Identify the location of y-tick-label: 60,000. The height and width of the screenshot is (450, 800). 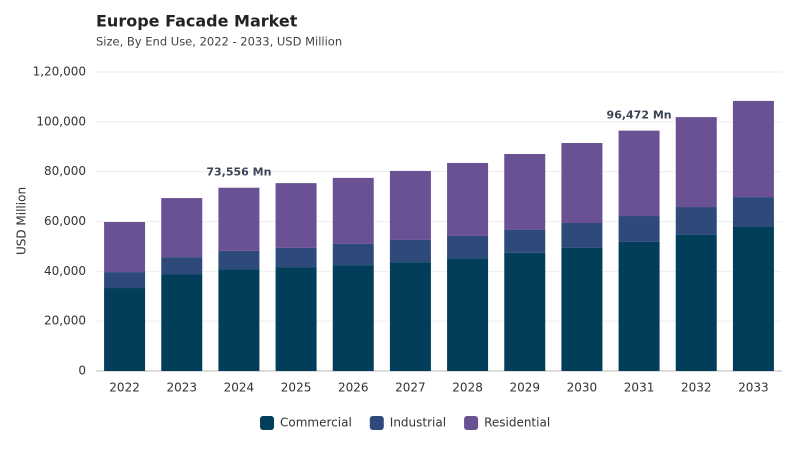
(65, 221).